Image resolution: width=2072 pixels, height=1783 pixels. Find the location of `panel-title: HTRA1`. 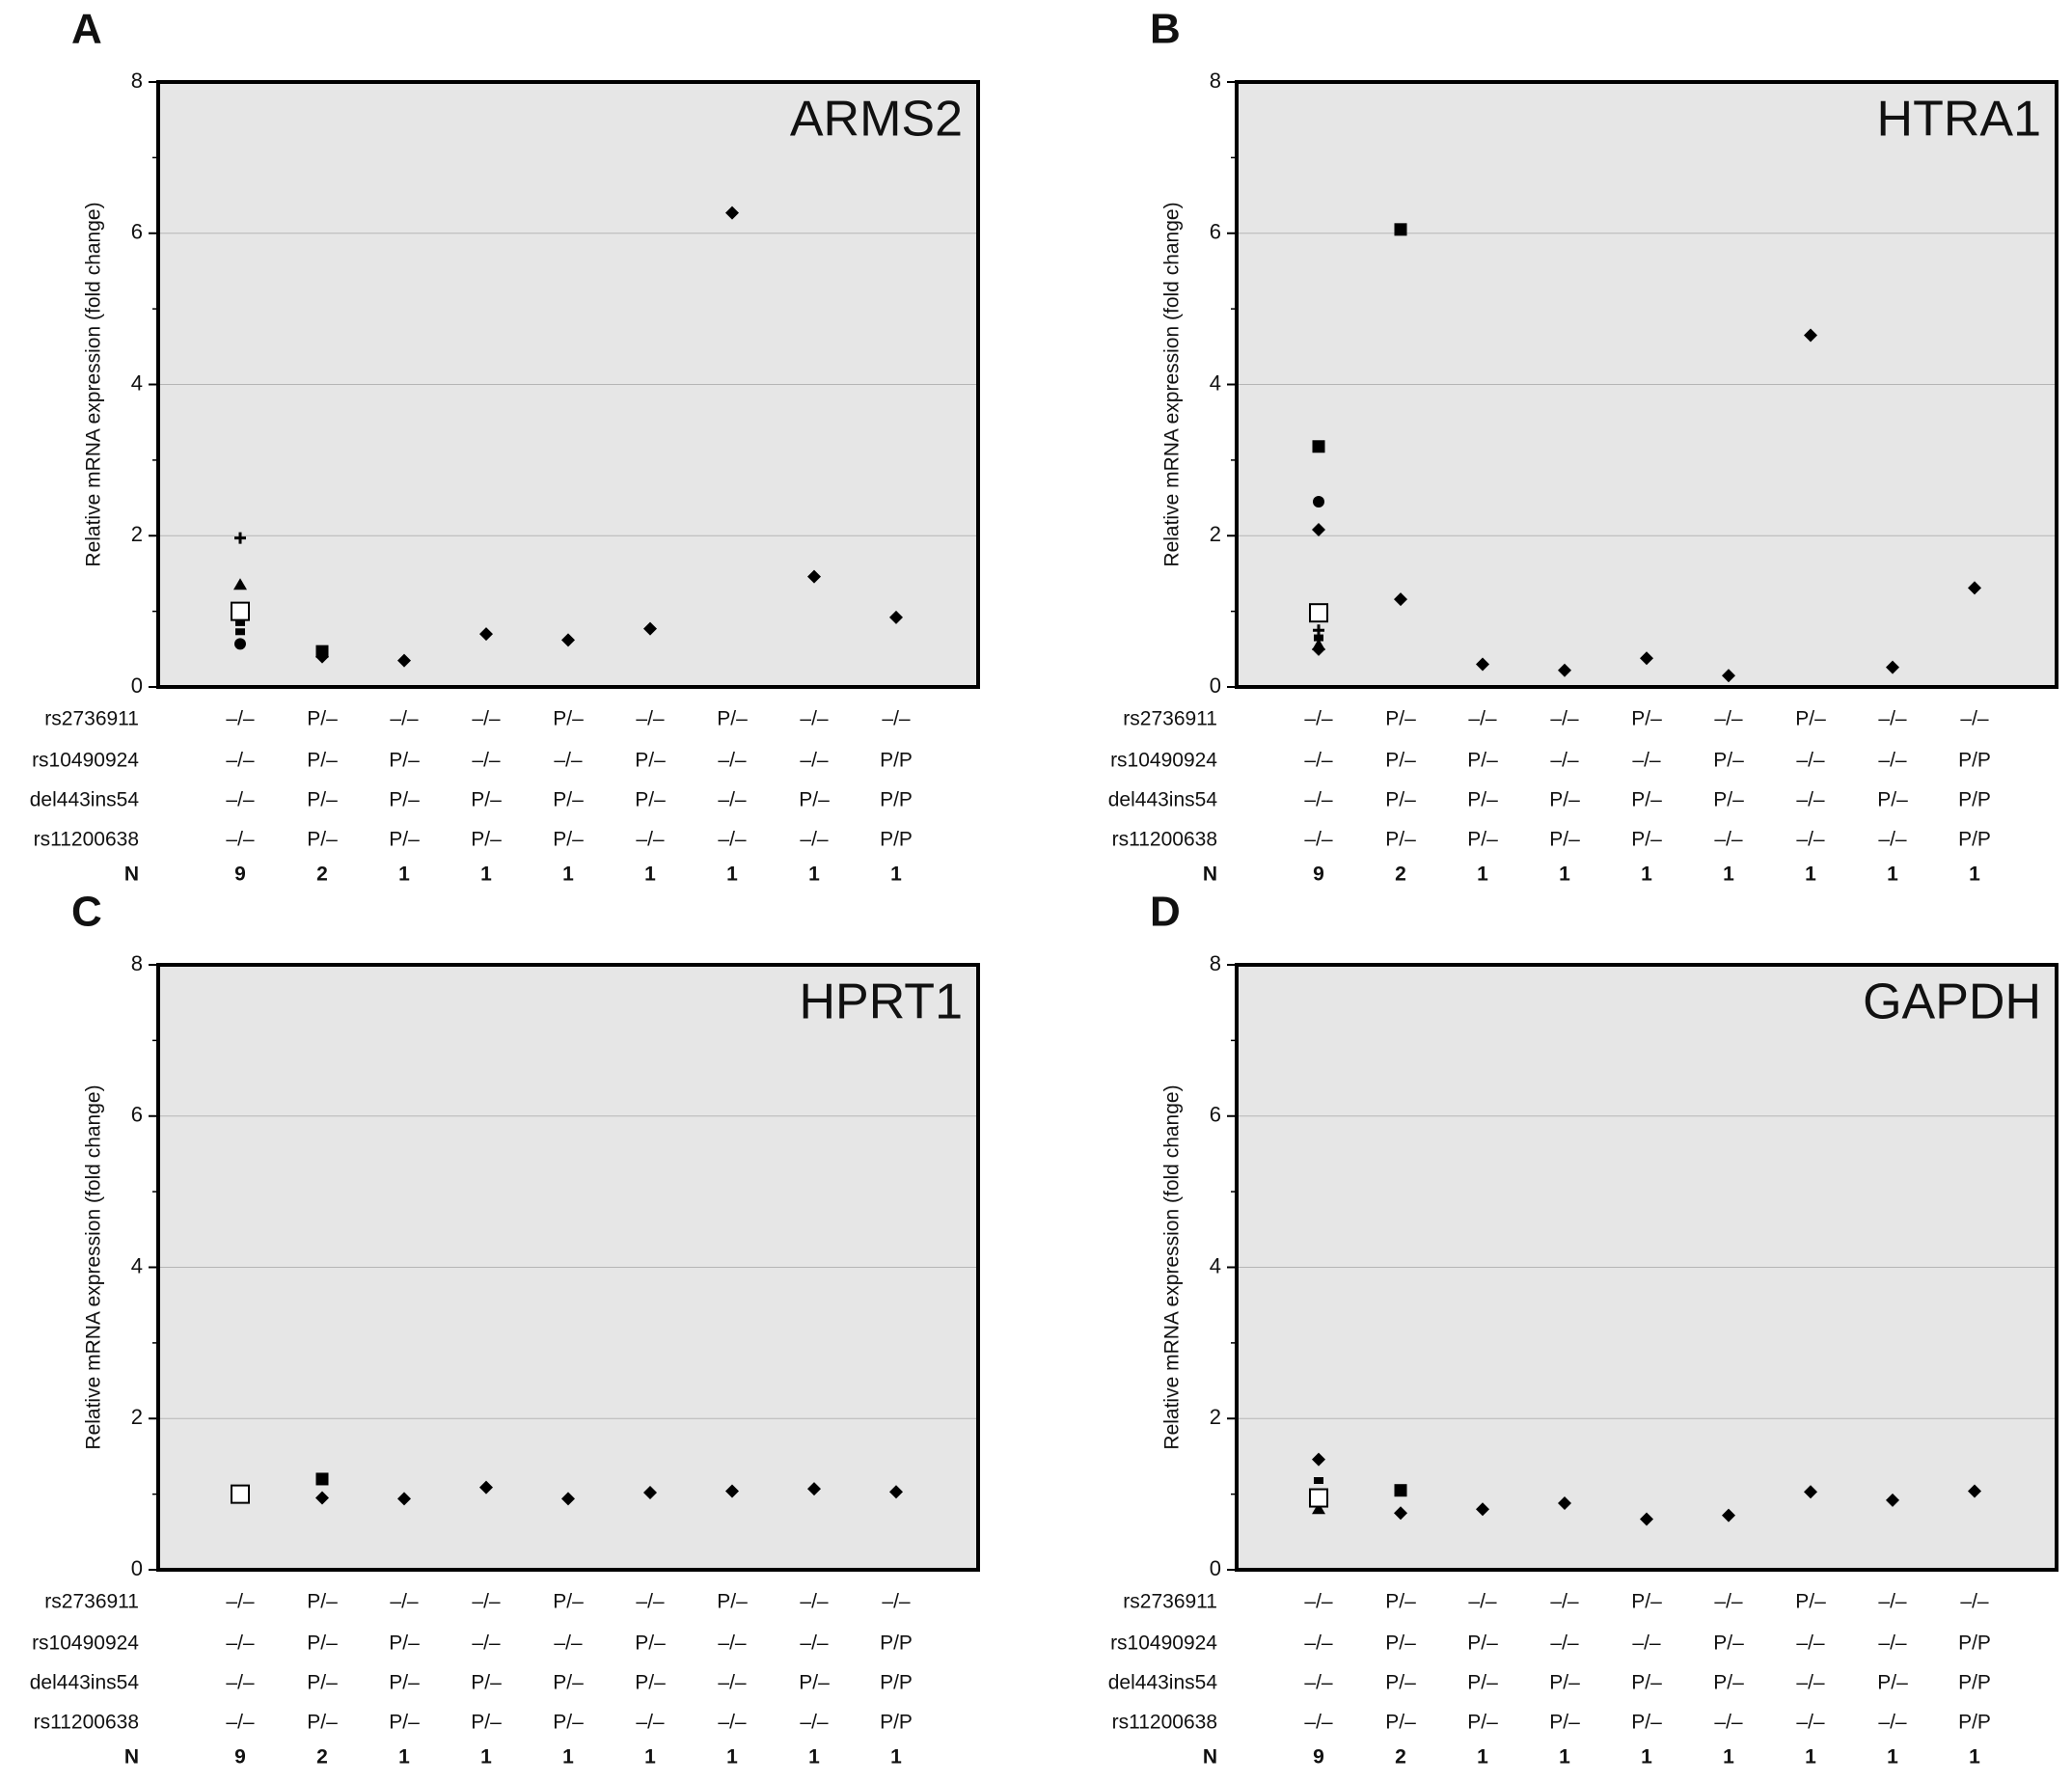

panel-title: HTRA1 is located at coordinates (1959, 120).